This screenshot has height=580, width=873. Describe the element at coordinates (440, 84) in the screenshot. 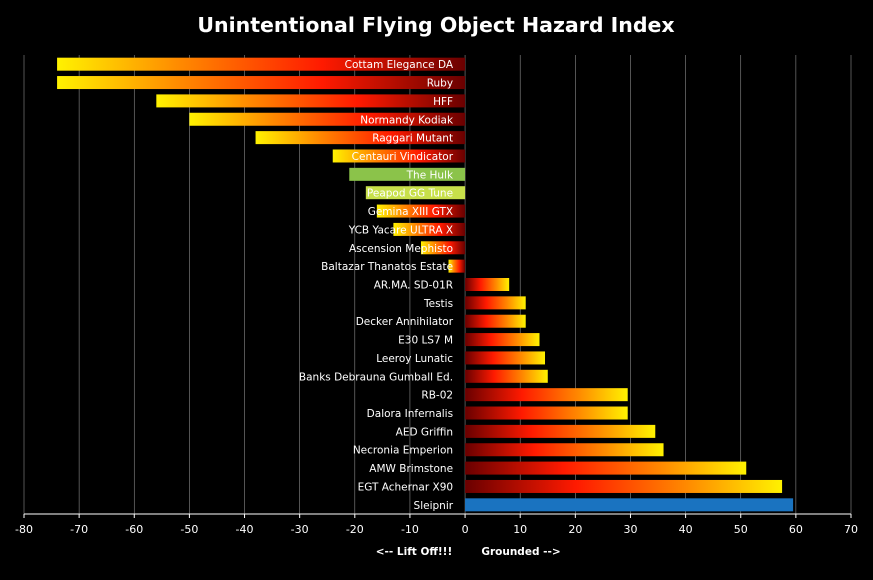

I see `category-label: Ruby` at that location.